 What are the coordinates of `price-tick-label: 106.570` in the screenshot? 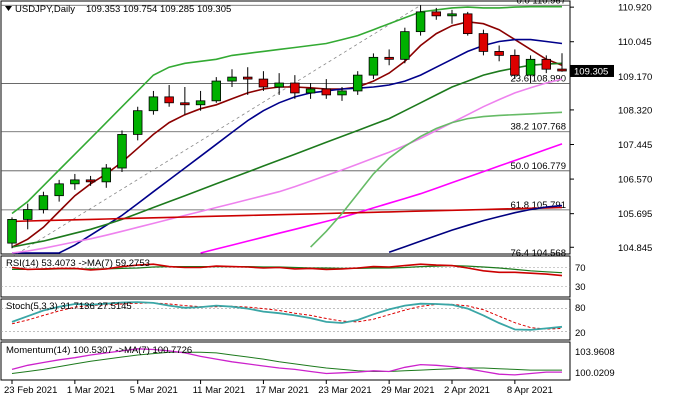 It's located at (635, 180).